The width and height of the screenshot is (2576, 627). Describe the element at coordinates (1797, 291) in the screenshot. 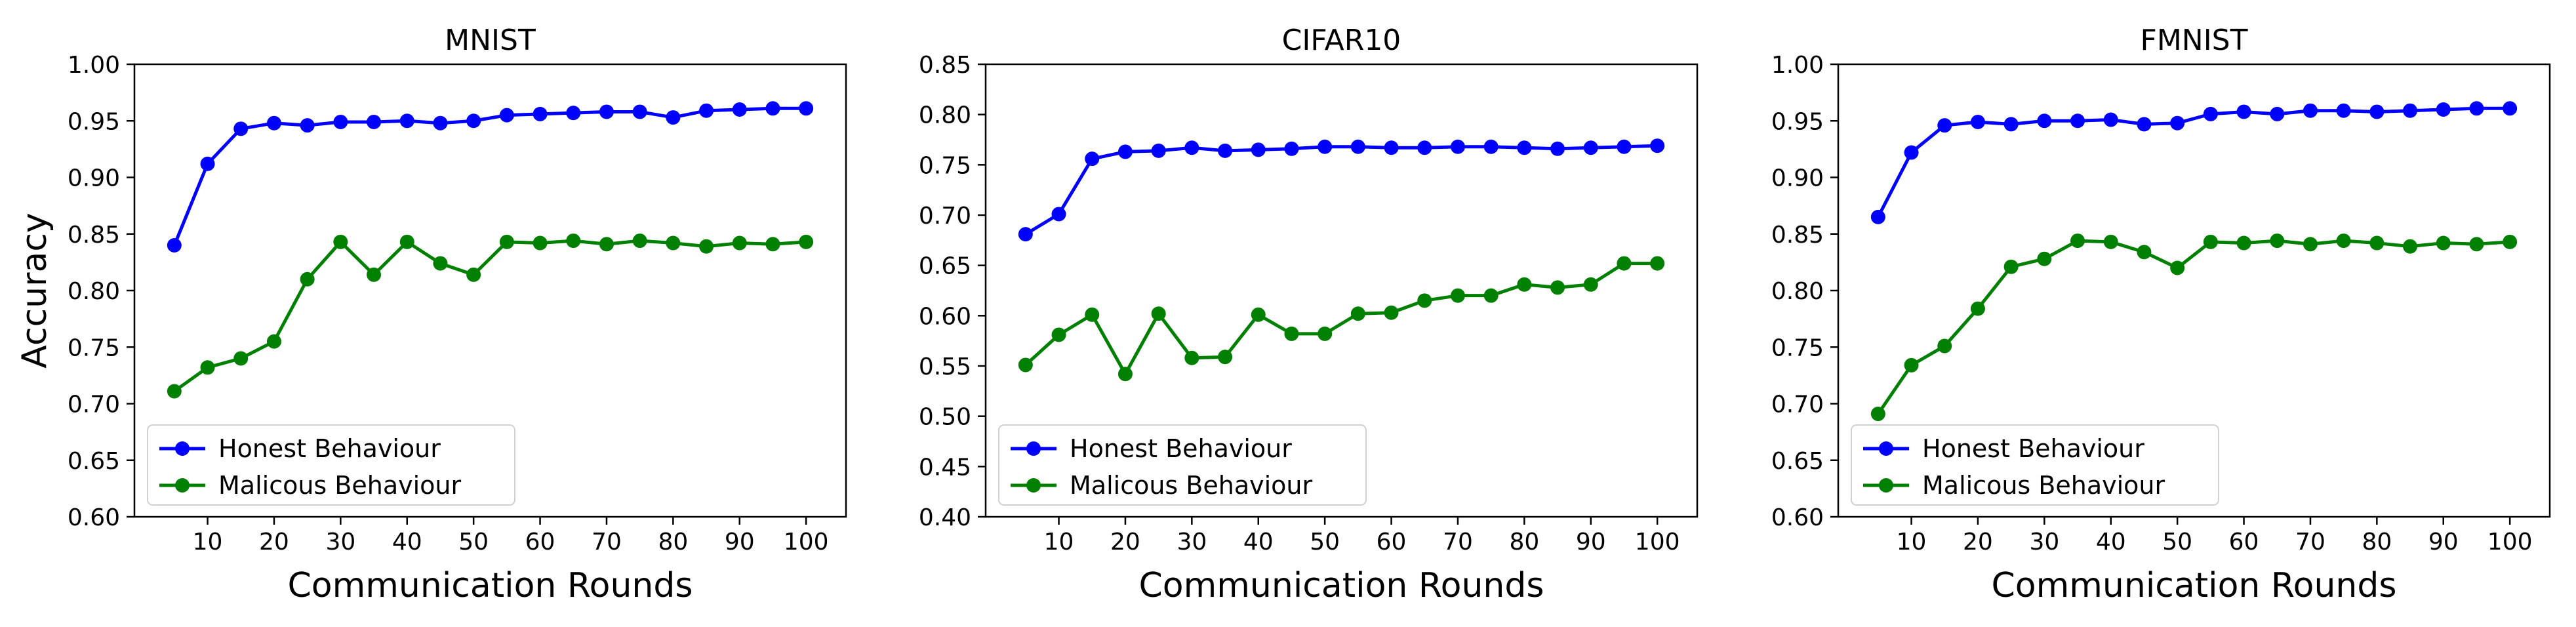

I see `y-tick-label: 0.80` at that location.